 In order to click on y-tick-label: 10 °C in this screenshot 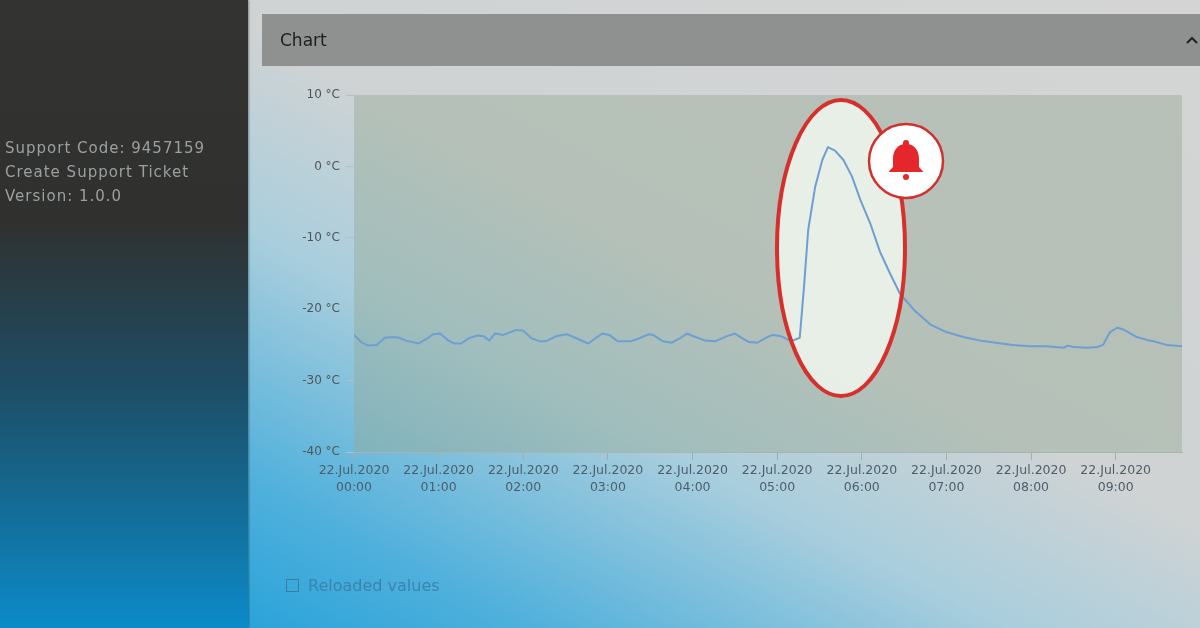, I will do `click(323, 94)`.